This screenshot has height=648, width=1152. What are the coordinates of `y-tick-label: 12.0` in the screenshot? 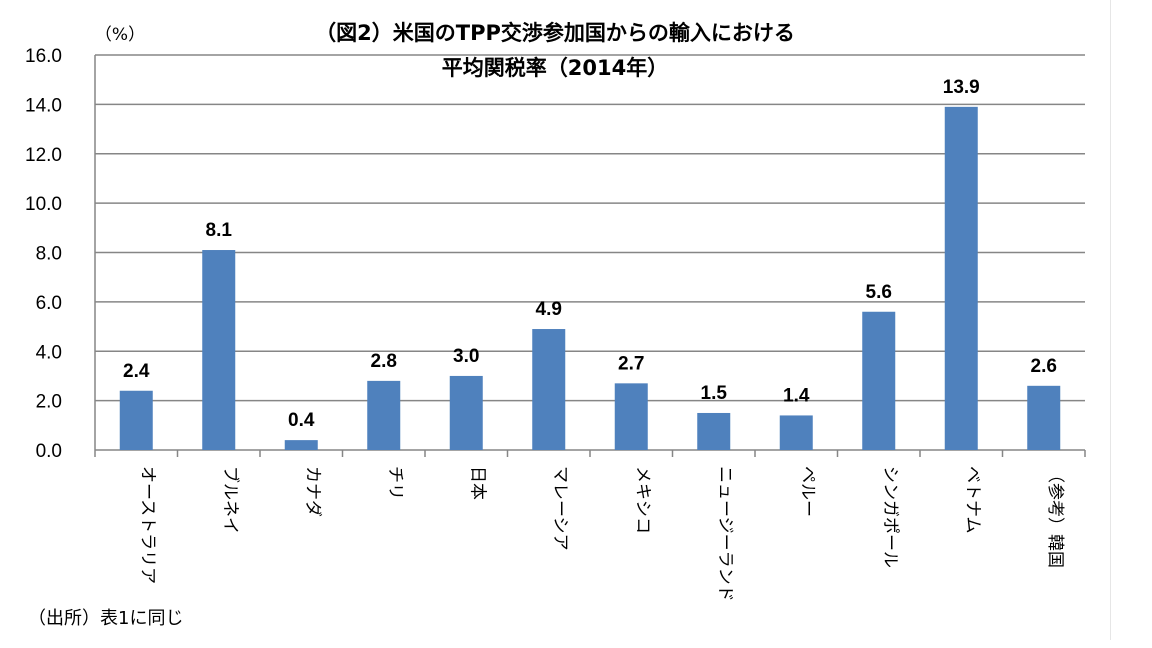 It's located at (43, 155).